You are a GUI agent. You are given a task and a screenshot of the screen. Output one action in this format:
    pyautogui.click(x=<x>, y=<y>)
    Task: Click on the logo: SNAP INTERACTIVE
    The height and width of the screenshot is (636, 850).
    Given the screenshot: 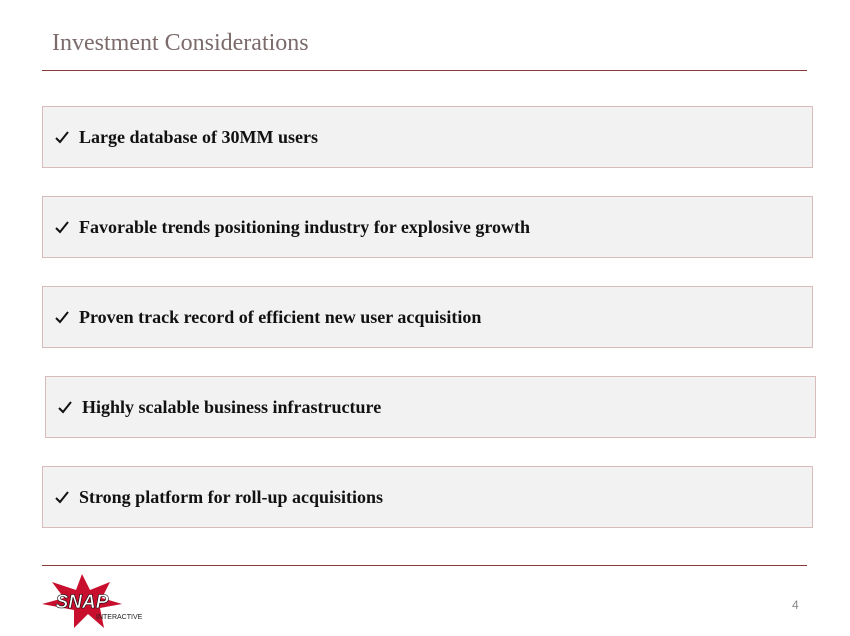 What is the action you would take?
    pyautogui.click(x=92, y=601)
    